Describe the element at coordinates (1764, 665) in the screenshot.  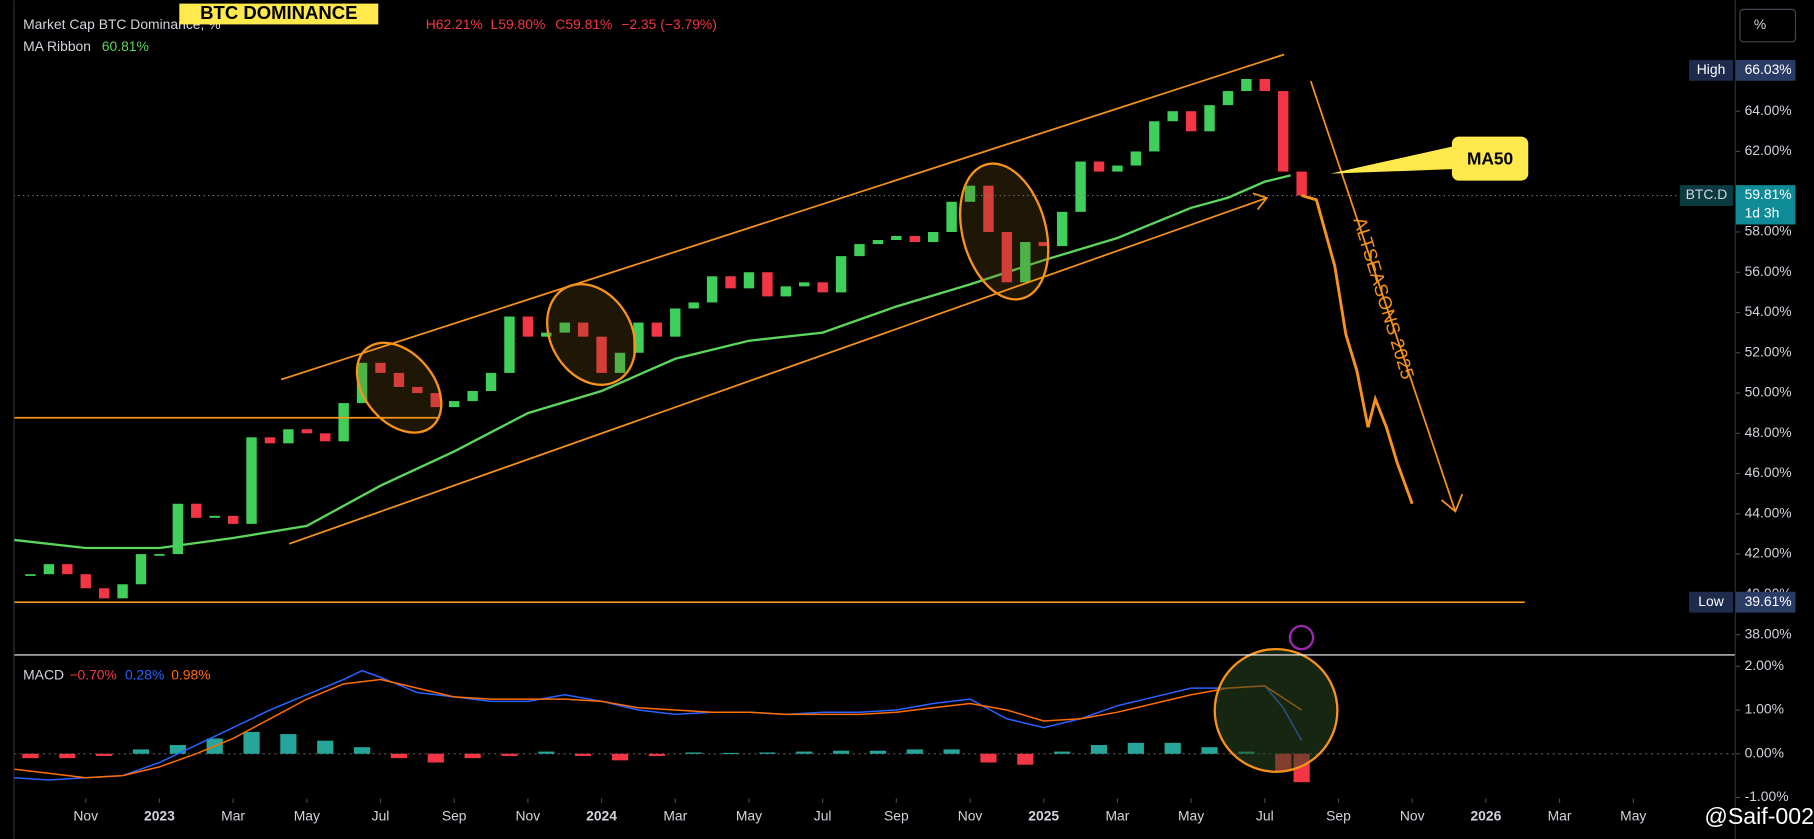
I see `y-tick-label: 2.00%` at that location.